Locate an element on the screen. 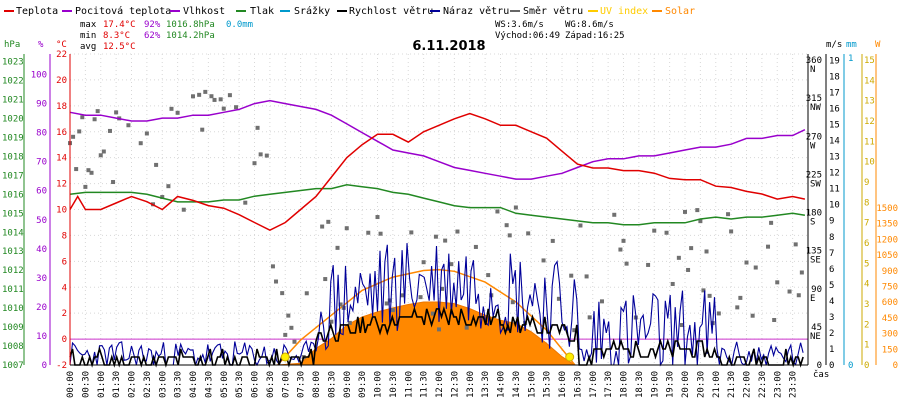  stat-avg-label: avg is located at coordinates (88, 47).